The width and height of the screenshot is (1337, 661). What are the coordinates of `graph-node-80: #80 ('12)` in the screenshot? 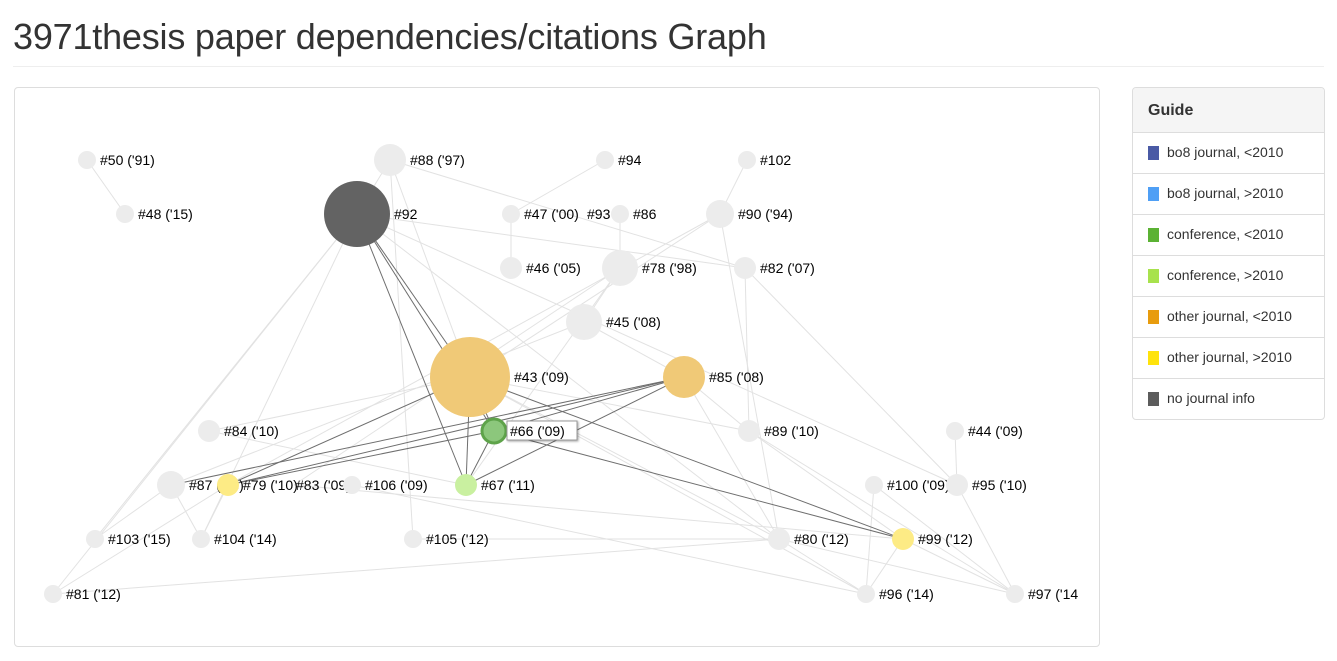 It's located at (808, 539).